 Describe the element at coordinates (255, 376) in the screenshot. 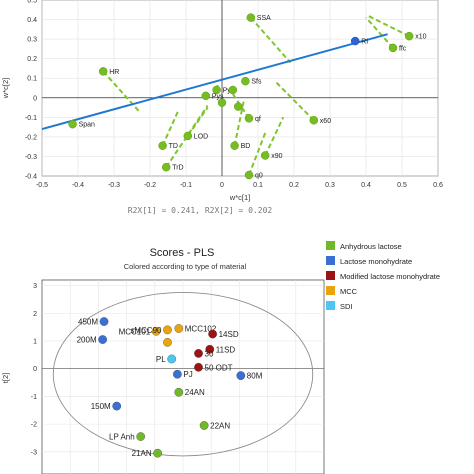

I see `score-point-label: 80M` at that location.